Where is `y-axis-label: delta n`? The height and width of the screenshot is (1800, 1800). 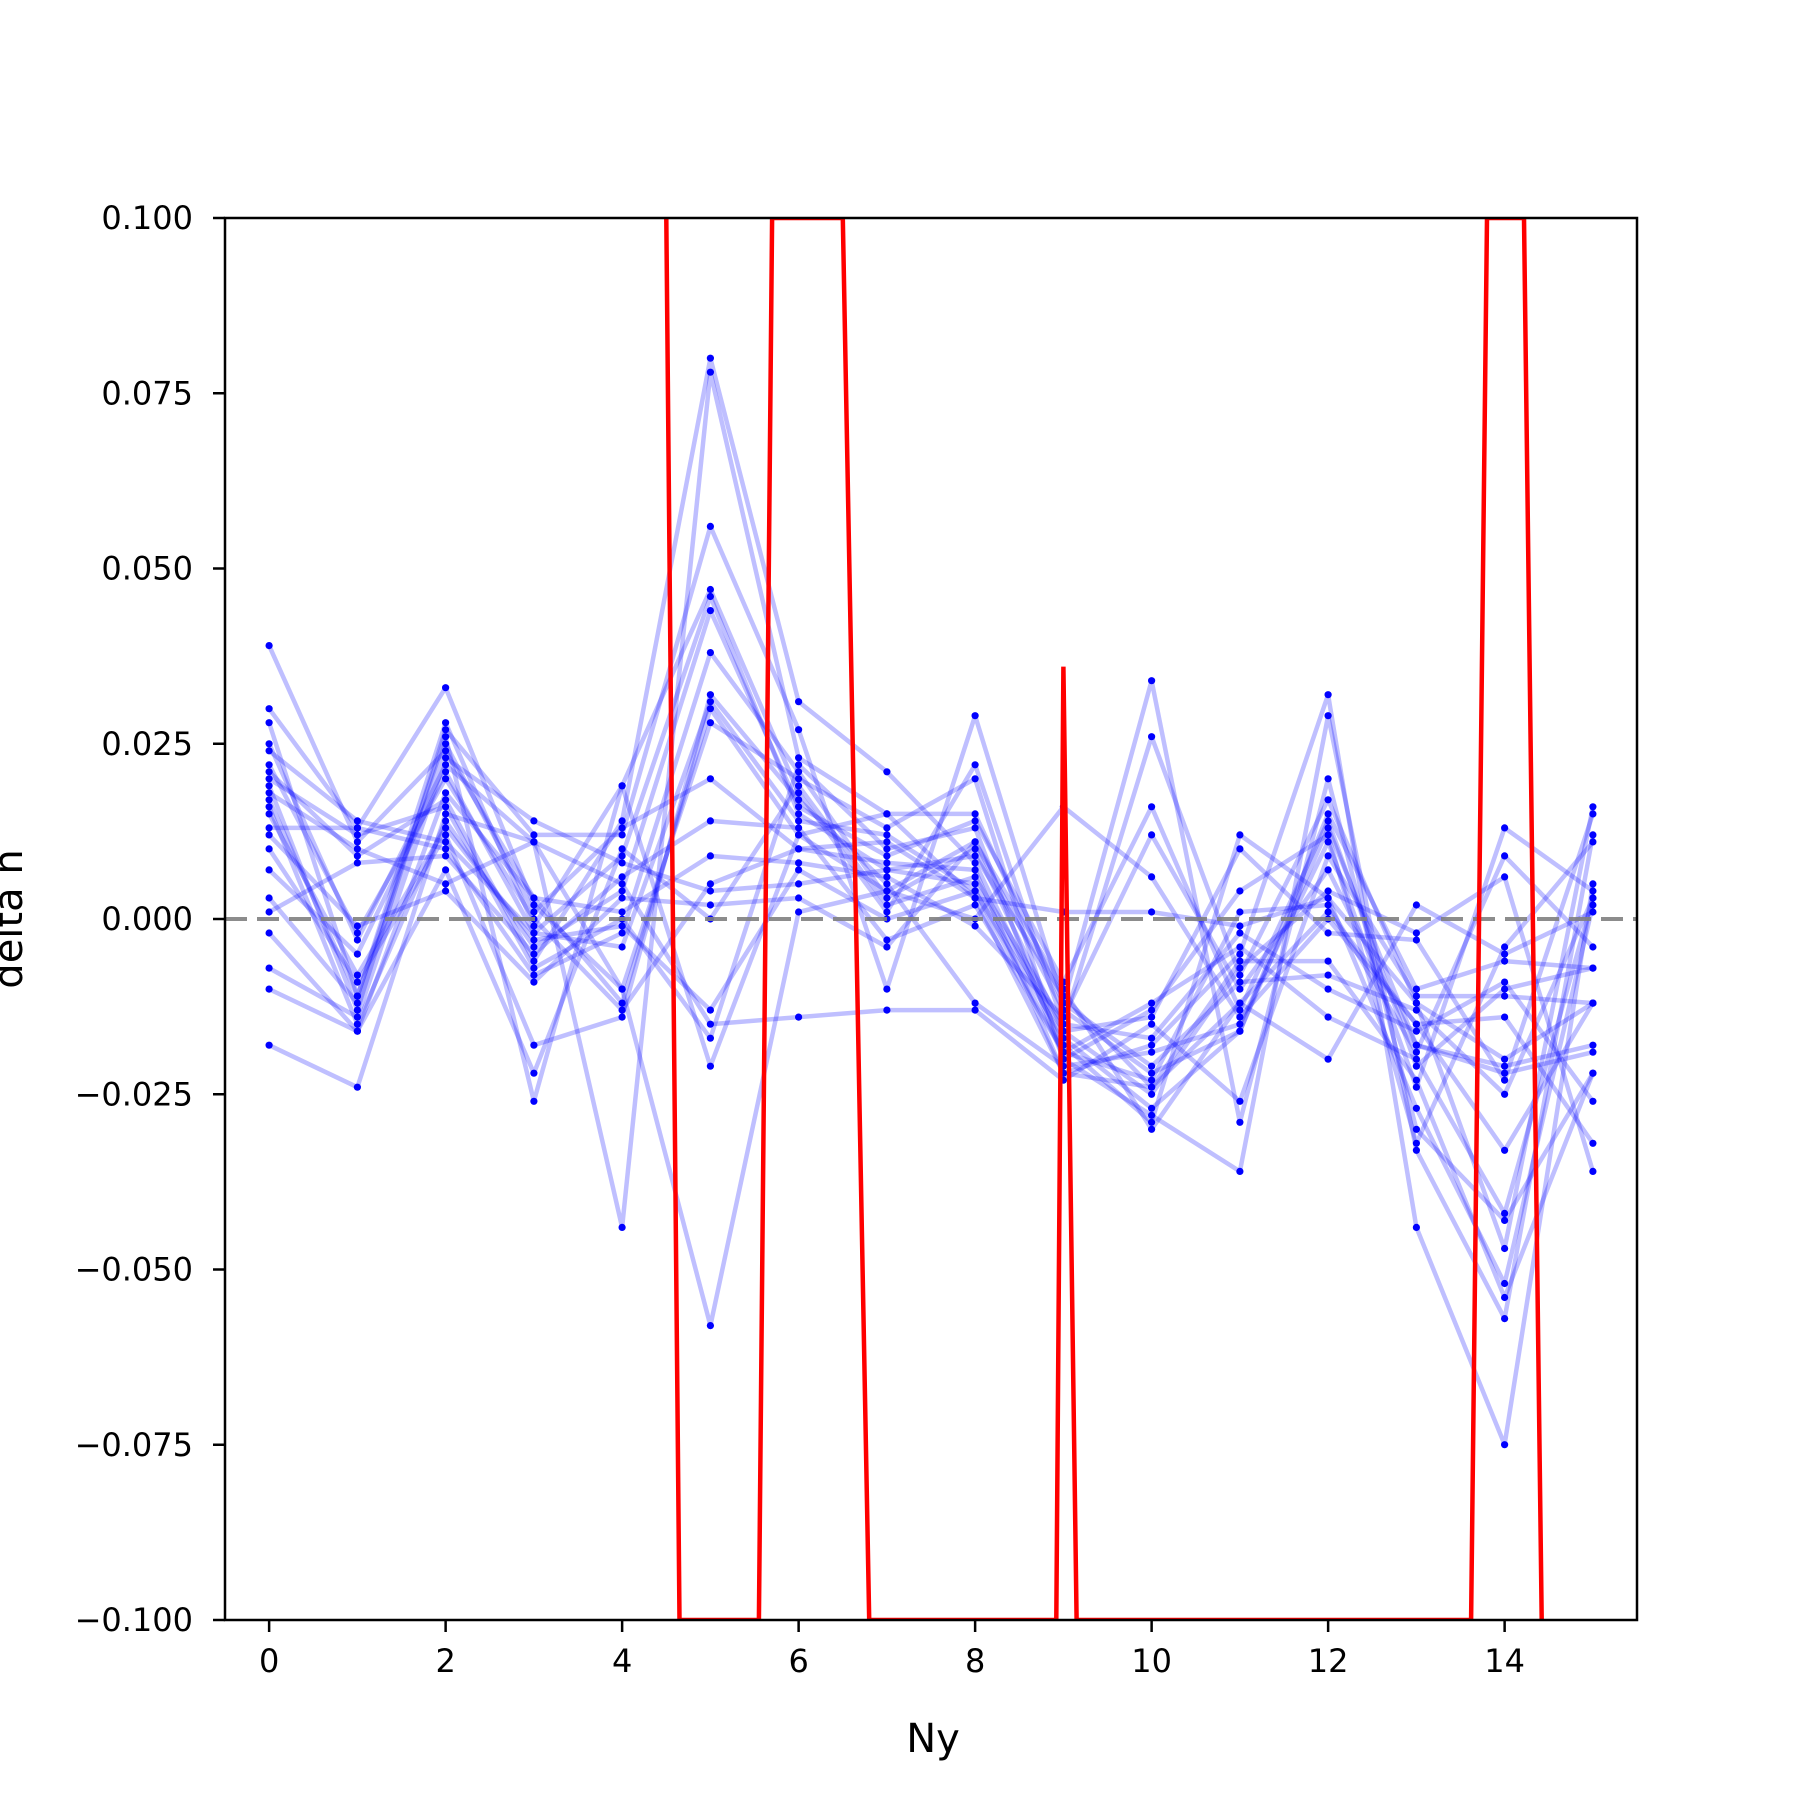
y-axis-label: delta n is located at coordinates (16, 918).